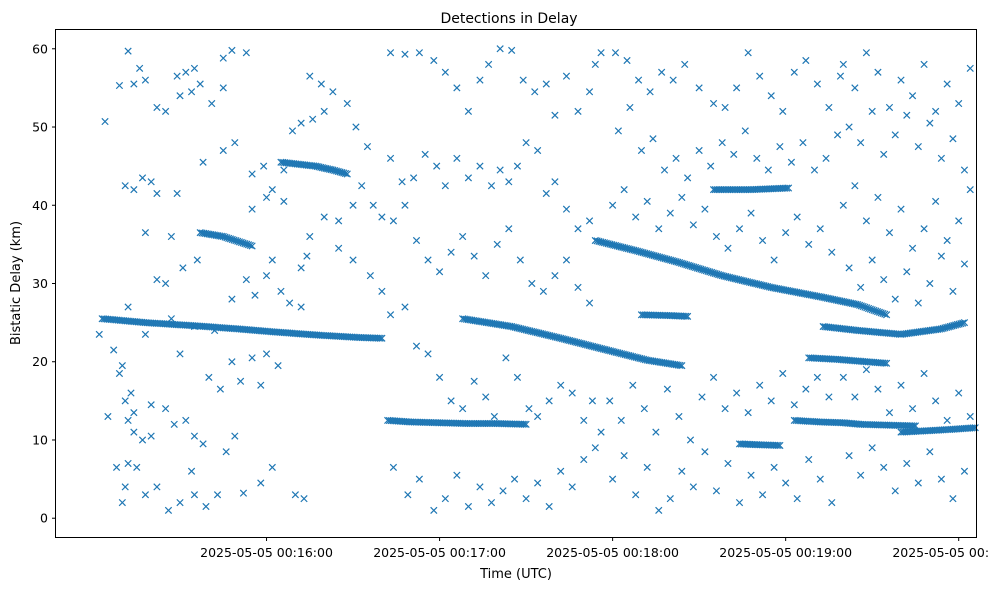 This screenshot has width=989, height=594. What do you see at coordinates (40, 361) in the screenshot?
I see `y-tick-label: 20` at bounding box center [40, 361].